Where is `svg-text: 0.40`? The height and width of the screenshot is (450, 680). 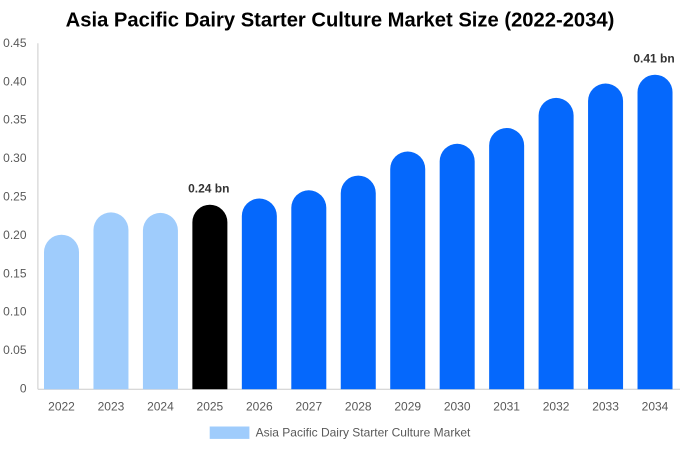
svg-text: 0.40 is located at coordinates (15, 81).